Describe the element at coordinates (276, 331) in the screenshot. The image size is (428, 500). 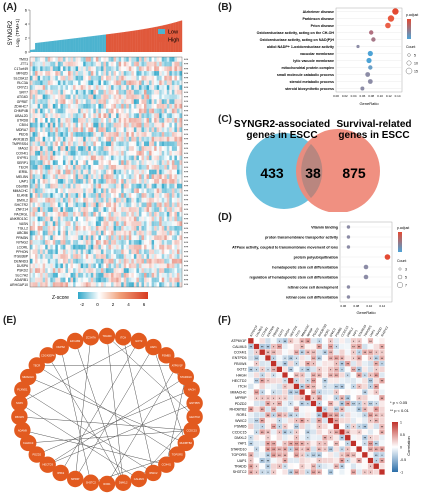
I see `f-col-label: FBXW4` at that location.